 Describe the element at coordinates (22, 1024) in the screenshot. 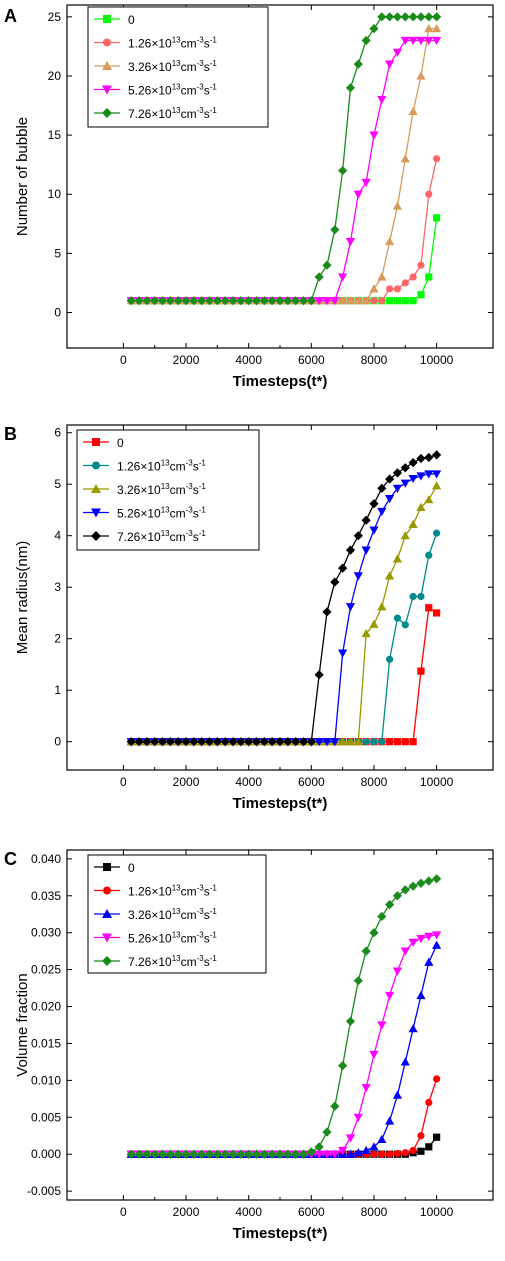

I see `y-axis-label: Volume fraction` at that location.